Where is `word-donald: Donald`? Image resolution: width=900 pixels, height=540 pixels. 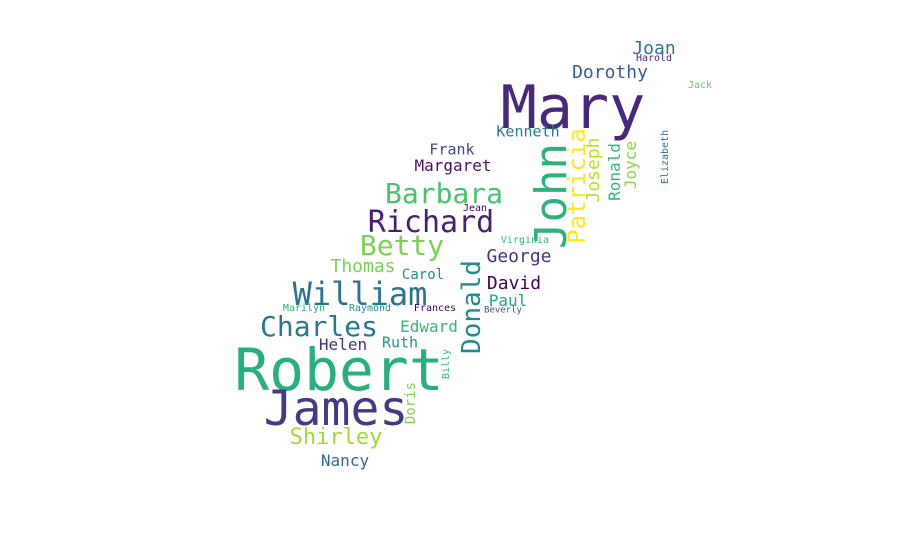
word-donald: Donald is located at coordinates (472, 307).